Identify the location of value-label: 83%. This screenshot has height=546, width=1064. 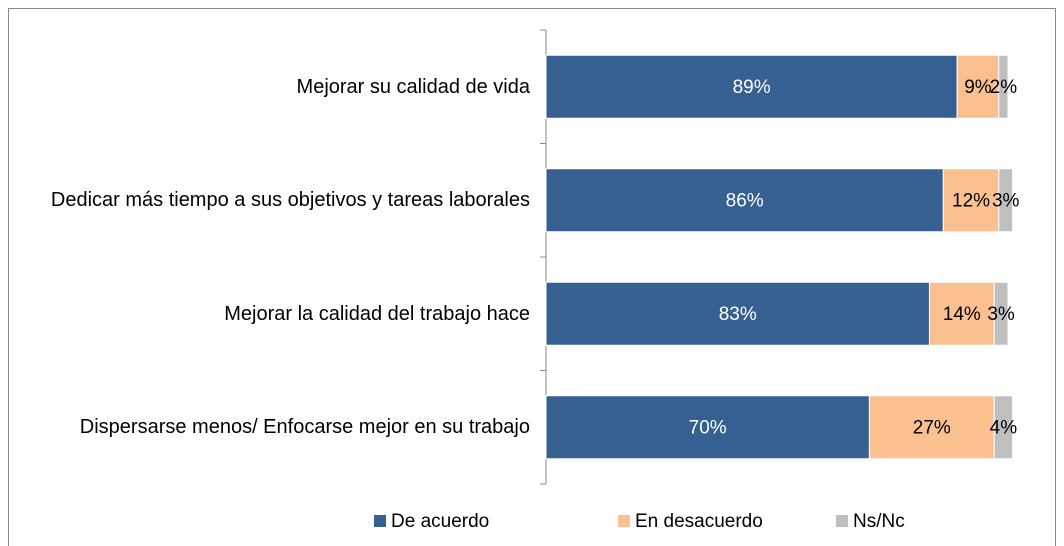
(738, 314).